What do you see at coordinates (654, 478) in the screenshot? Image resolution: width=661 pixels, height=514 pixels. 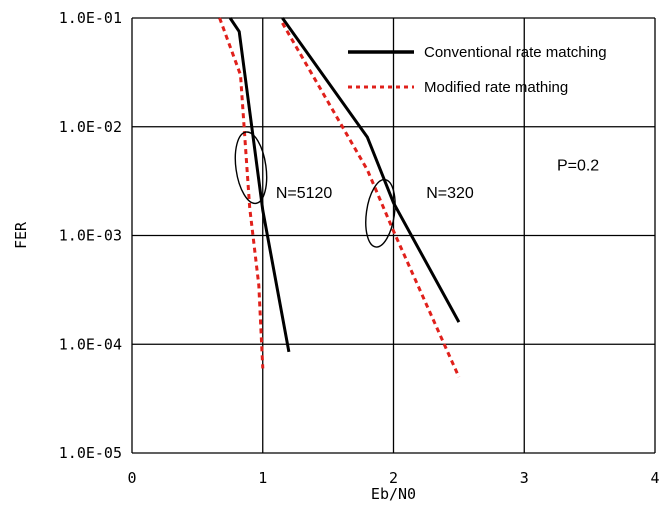 I see `x-tick-label-4: 4` at bounding box center [654, 478].